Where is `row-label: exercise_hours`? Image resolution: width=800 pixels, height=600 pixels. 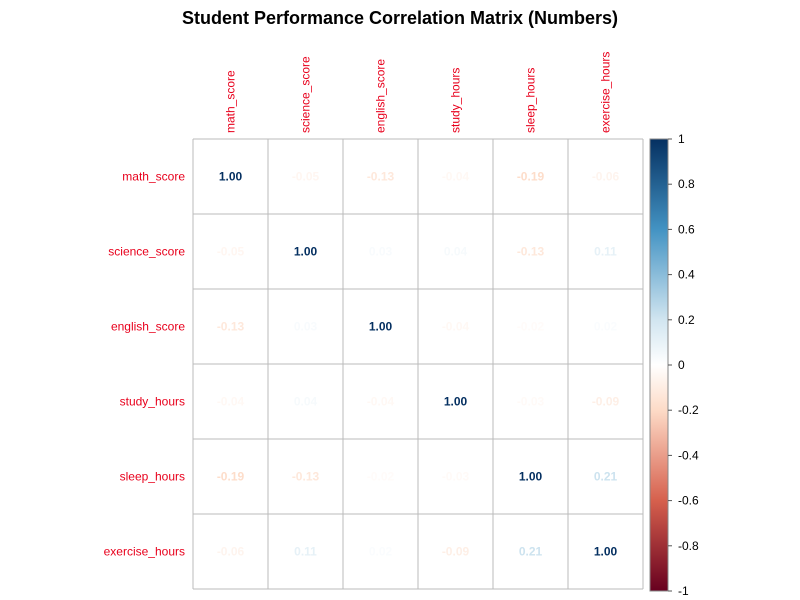 row-label: exercise_hours is located at coordinates (144, 552).